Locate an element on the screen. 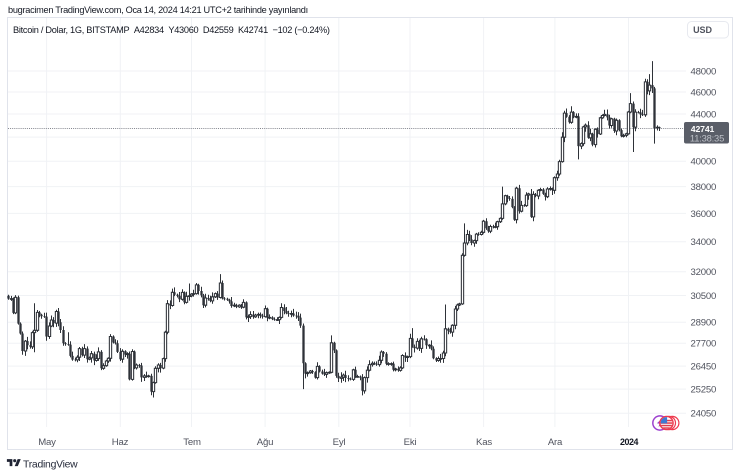  svg-text: 40000 is located at coordinates (704, 162).